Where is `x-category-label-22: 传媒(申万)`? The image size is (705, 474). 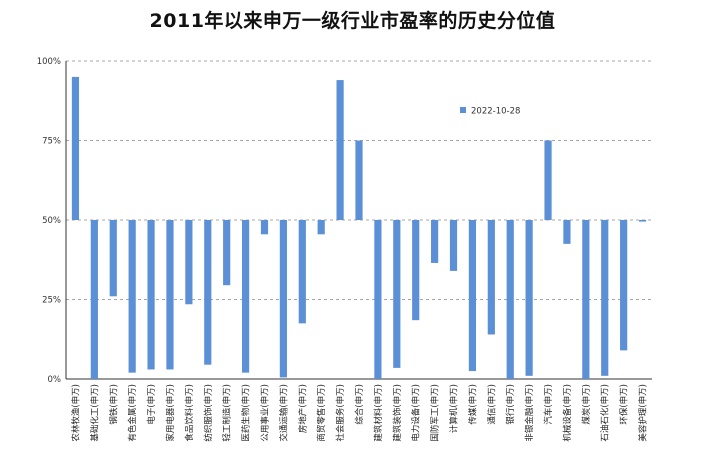
x-category-label-22: 传媒(申万) is located at coordinates (472, 404).